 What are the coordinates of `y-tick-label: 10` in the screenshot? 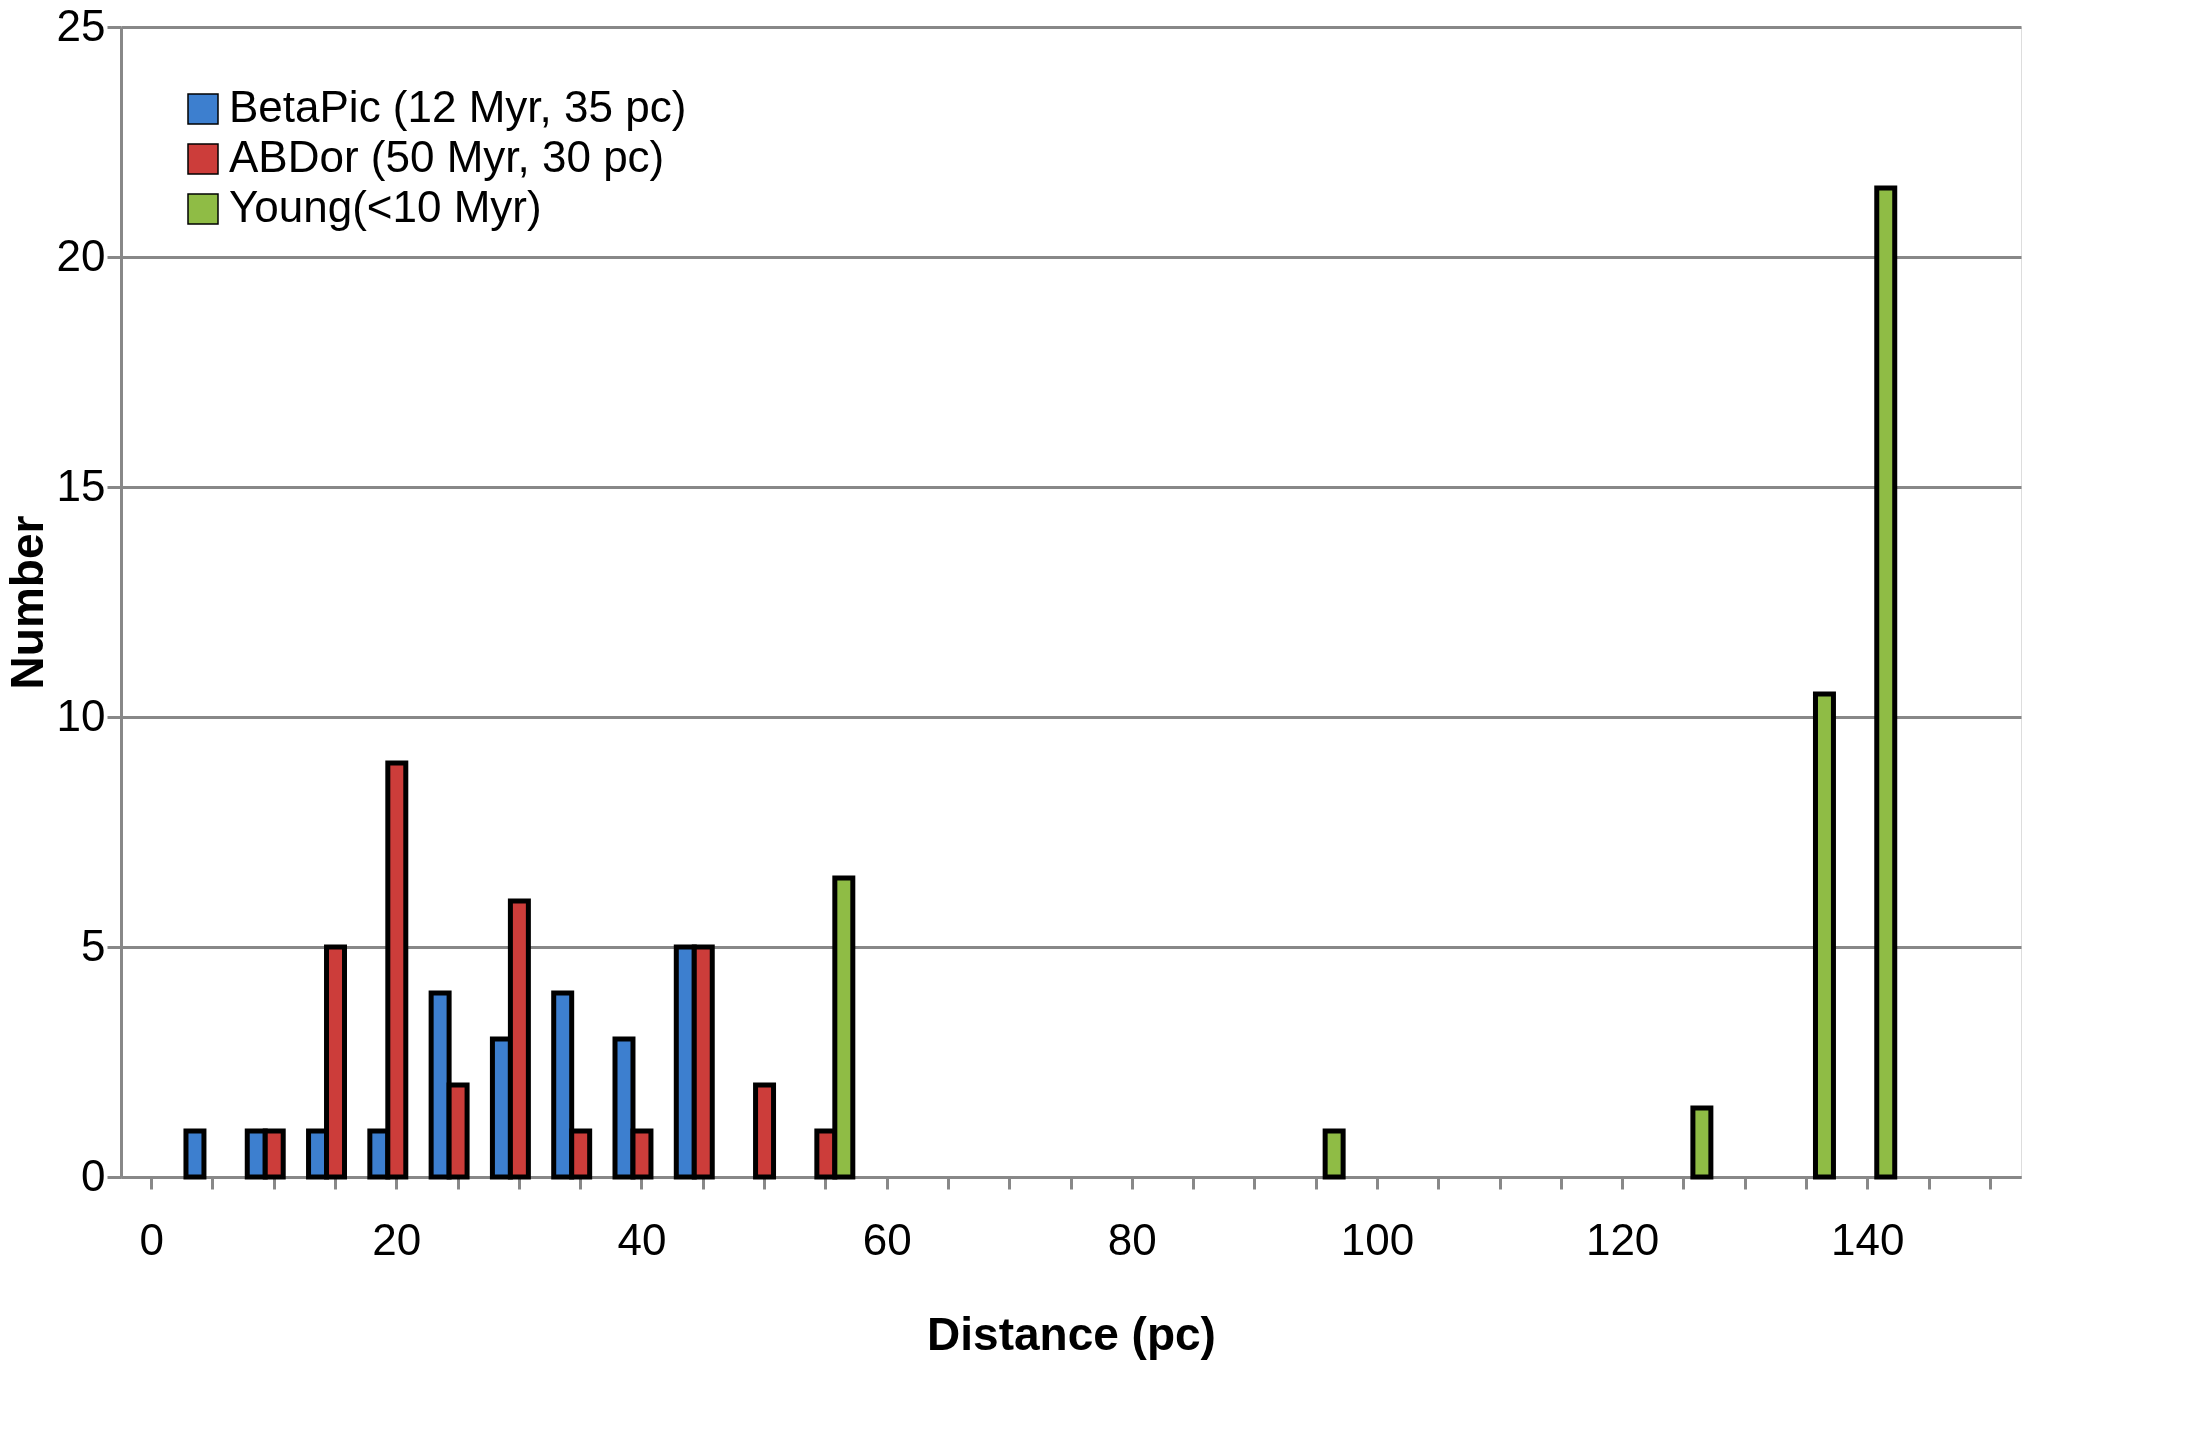 It's located at (81, 715).